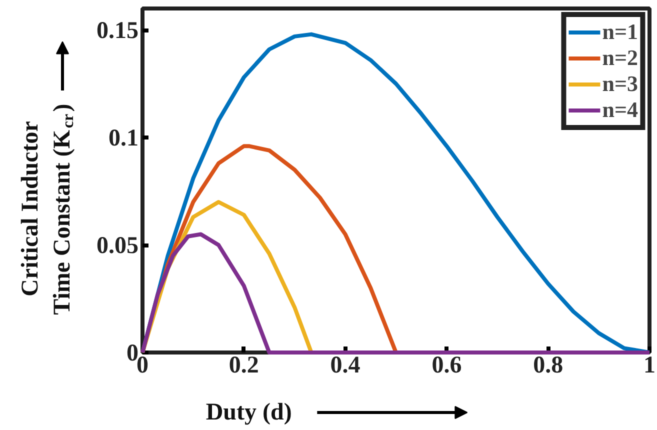  What do you see at coordinates (620, 84) in the screenshot?
I see `legend-label: n=3` at bounding box center [620, 84].